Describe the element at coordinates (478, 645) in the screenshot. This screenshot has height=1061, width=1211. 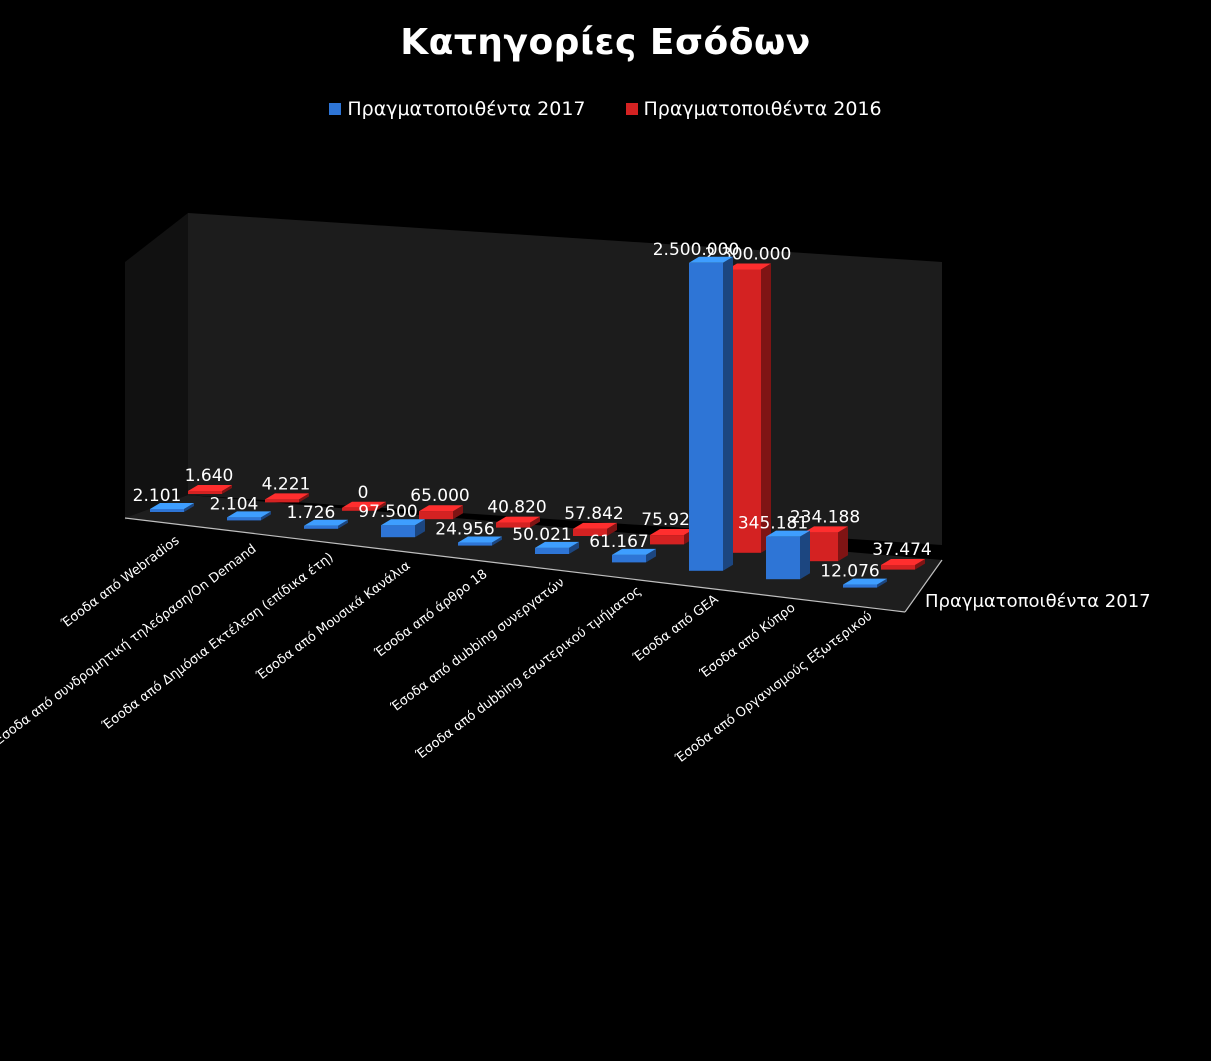
I see `category-label-6: Έσοδα από dubbing συνεργατών` at that location.